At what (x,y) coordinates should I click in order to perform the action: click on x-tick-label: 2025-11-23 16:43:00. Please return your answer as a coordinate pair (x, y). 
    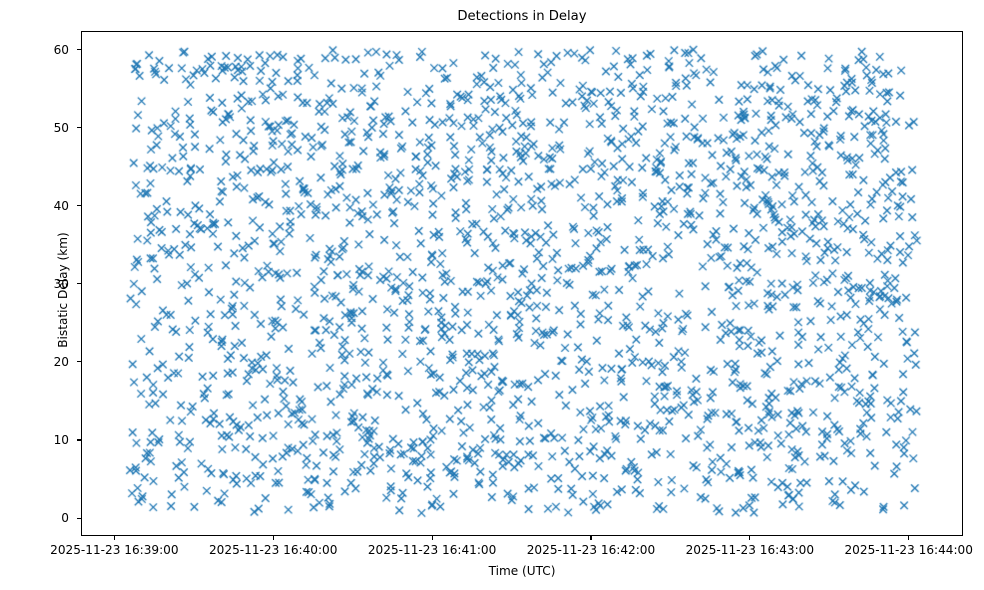
    Looking at the image, I should click on (750, 550).